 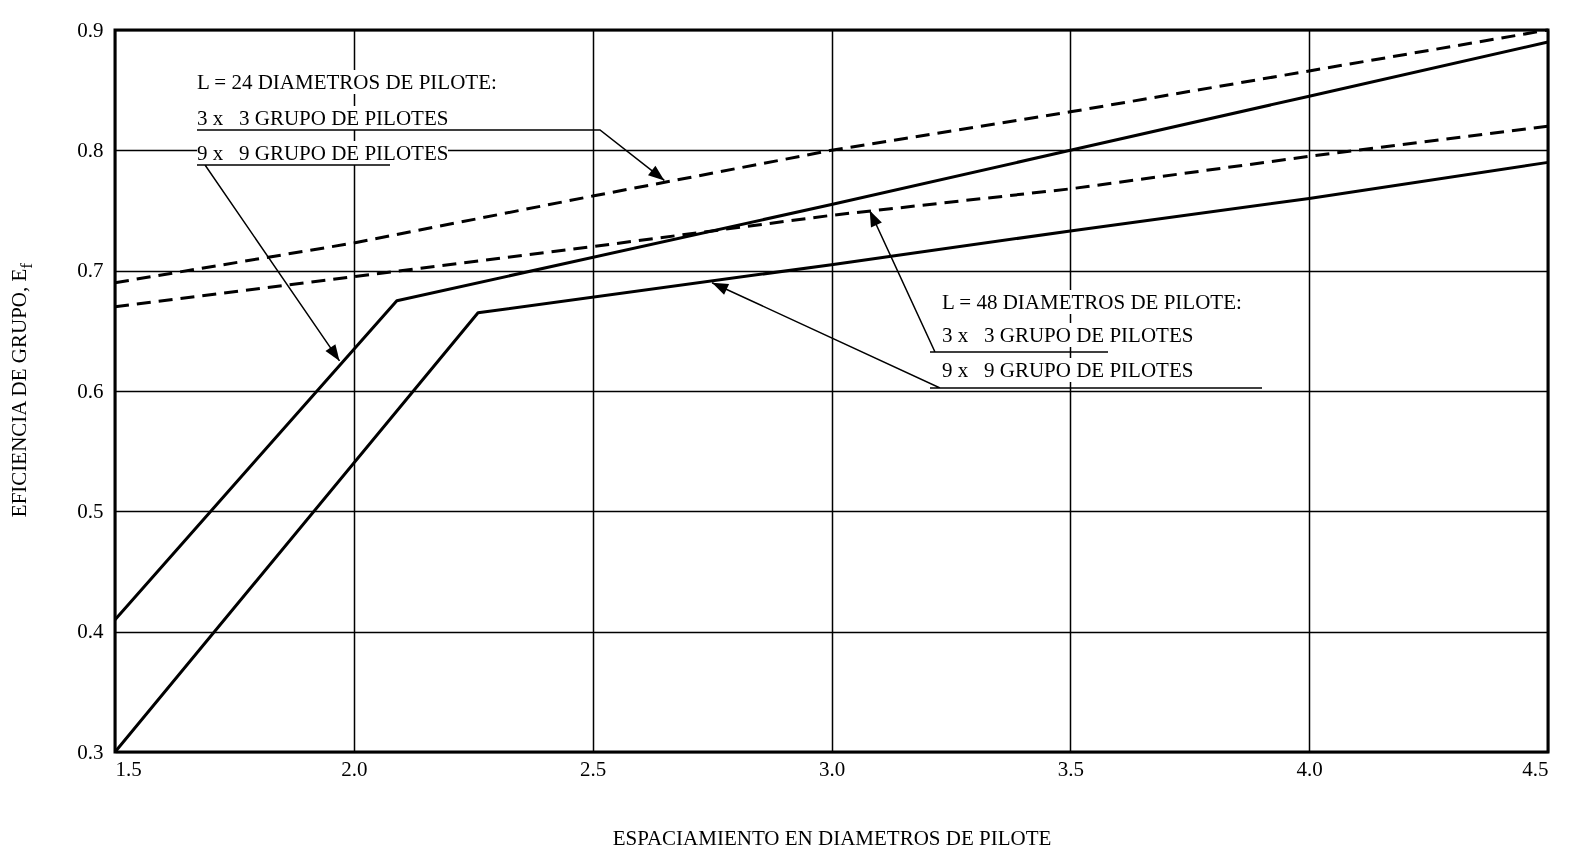 I want to click on y-tick-label: 0.4, so click(x=90, y=631).